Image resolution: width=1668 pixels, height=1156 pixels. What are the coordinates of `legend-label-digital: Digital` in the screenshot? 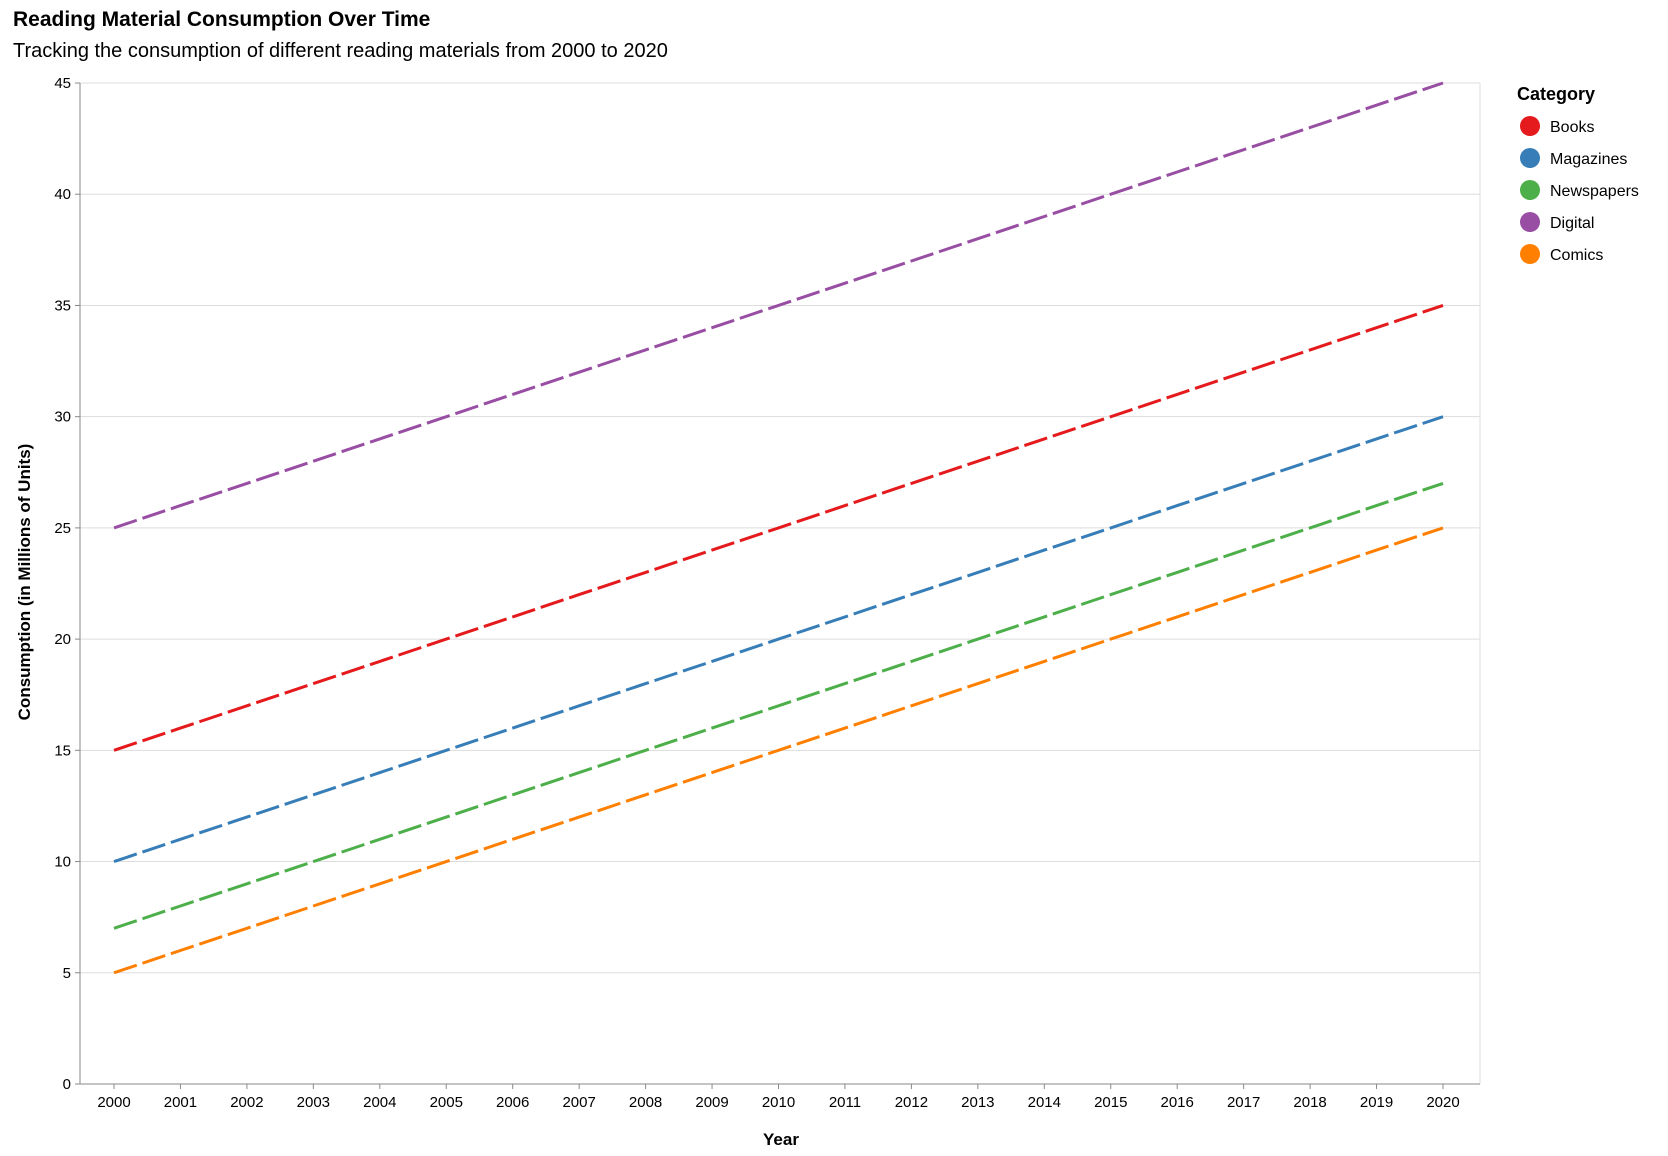 It's located at (1572, 223).